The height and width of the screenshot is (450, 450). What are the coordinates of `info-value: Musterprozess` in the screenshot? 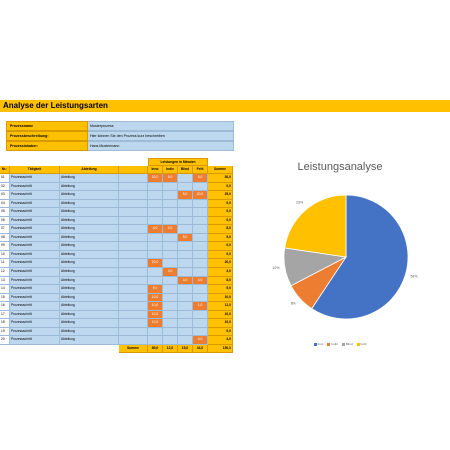 It's located at (161, 126).